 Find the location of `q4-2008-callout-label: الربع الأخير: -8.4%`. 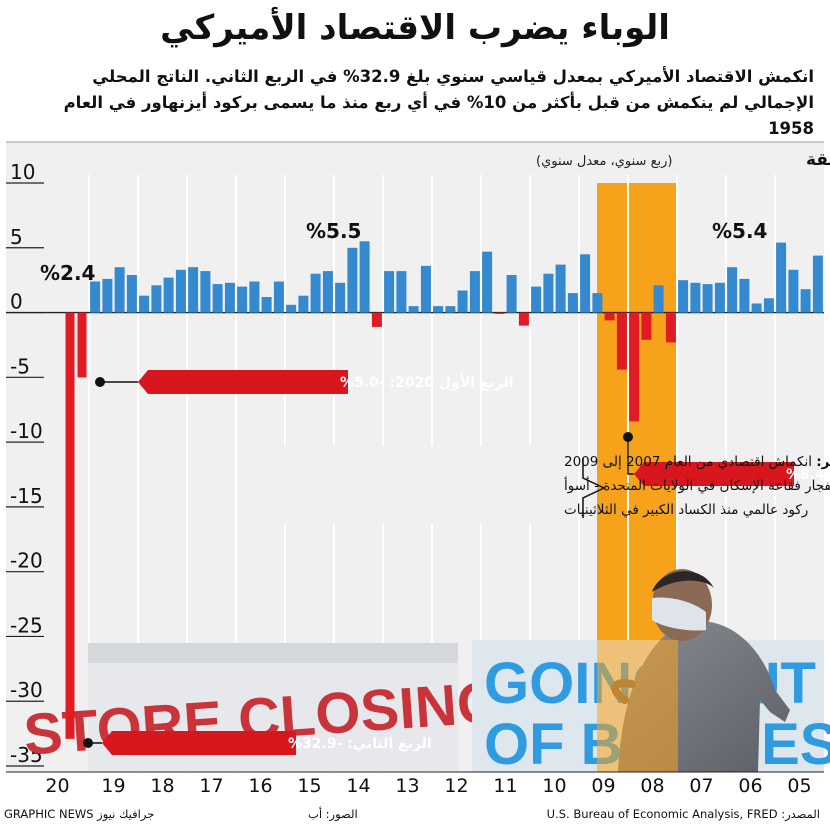

q4-2008-callout-label: الربع الأخير: -8.4% is located at coordinates (808, 474).